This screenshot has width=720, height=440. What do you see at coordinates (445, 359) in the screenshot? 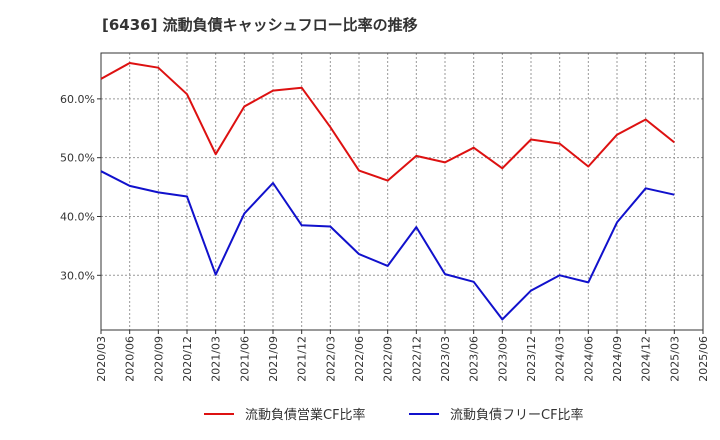
I see `x-tick-label: 2023/03` at bounding box center [445, 359].